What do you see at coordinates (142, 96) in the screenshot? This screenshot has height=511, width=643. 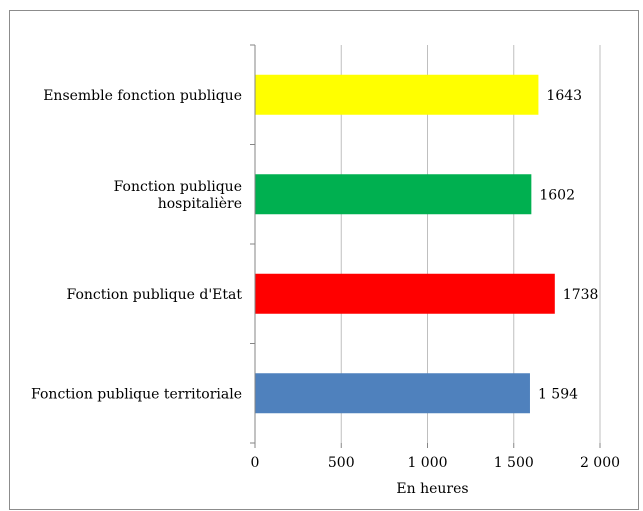 I see `category-label-0-0: Ensemble fonction publique` at bounding box center [142, 96].